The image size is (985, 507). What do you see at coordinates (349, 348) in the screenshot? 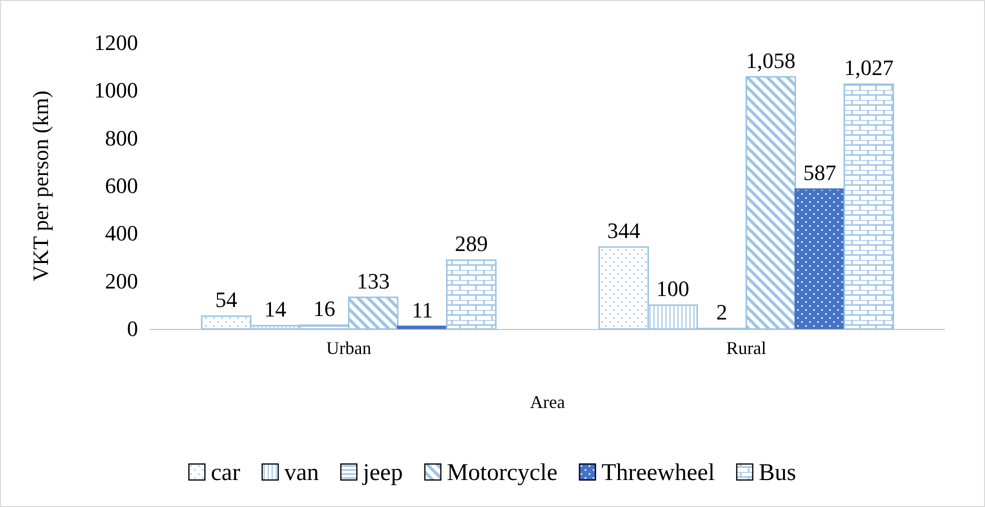
I see `x-tick-label: Urban` at bounding box center [349, 348].